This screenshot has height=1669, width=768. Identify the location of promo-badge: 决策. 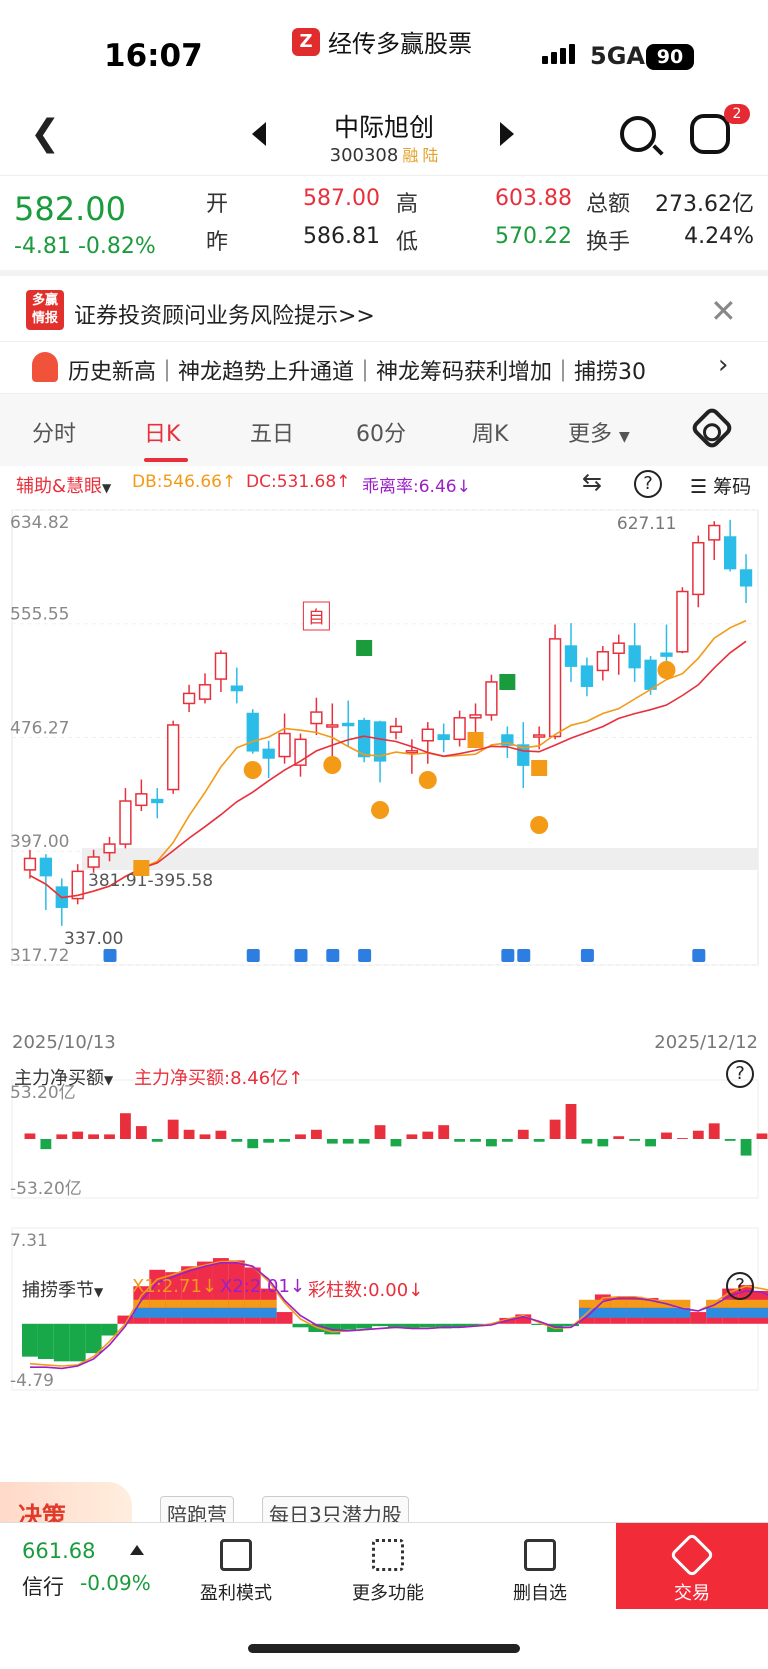
(66, 1502).